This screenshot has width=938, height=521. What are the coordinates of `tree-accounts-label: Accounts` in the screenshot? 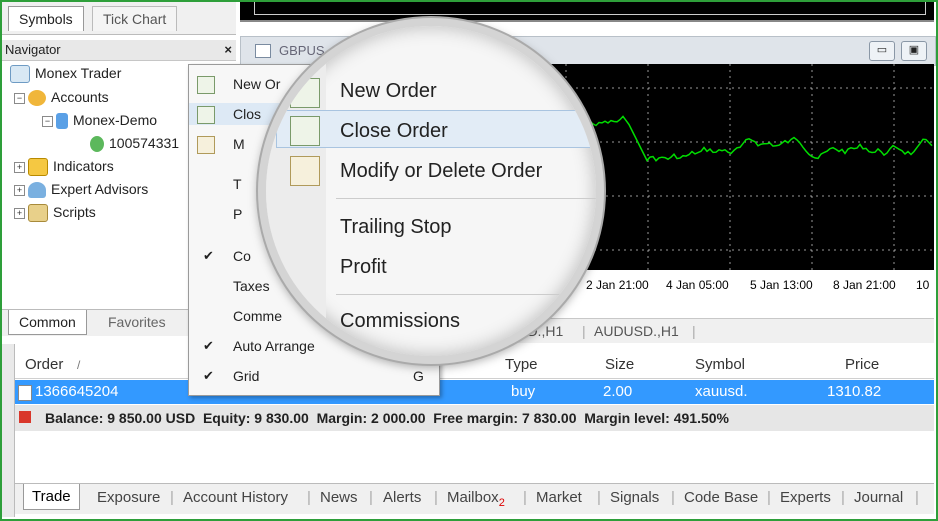 It's located at (80, 97).